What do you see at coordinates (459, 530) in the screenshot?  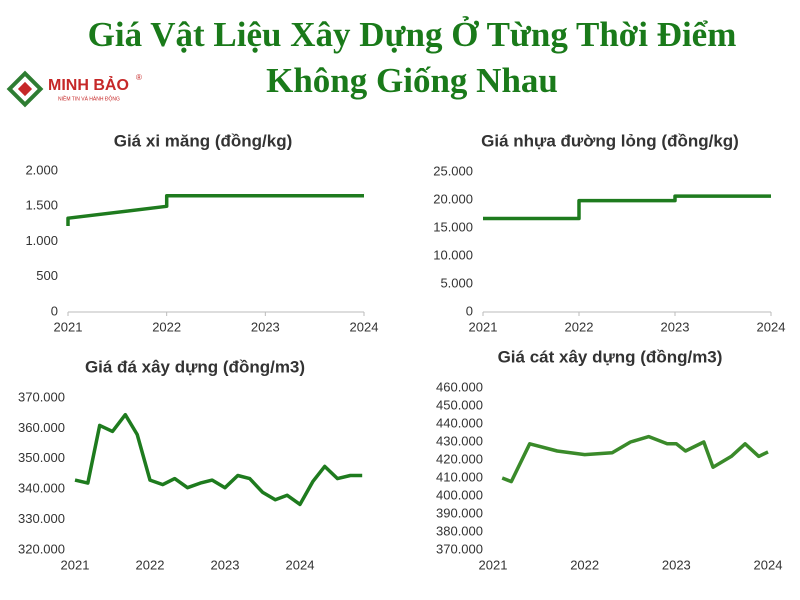 I see `y-tick-label: 380.000` at bounding box center [459, 530].